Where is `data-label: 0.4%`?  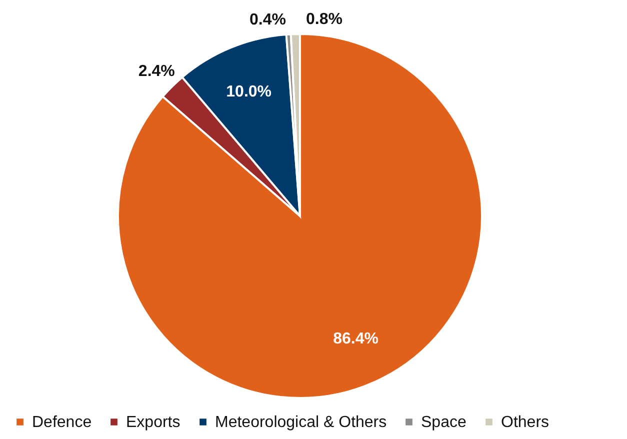
data-label: 0.4% is located at coordinates (268, 19).